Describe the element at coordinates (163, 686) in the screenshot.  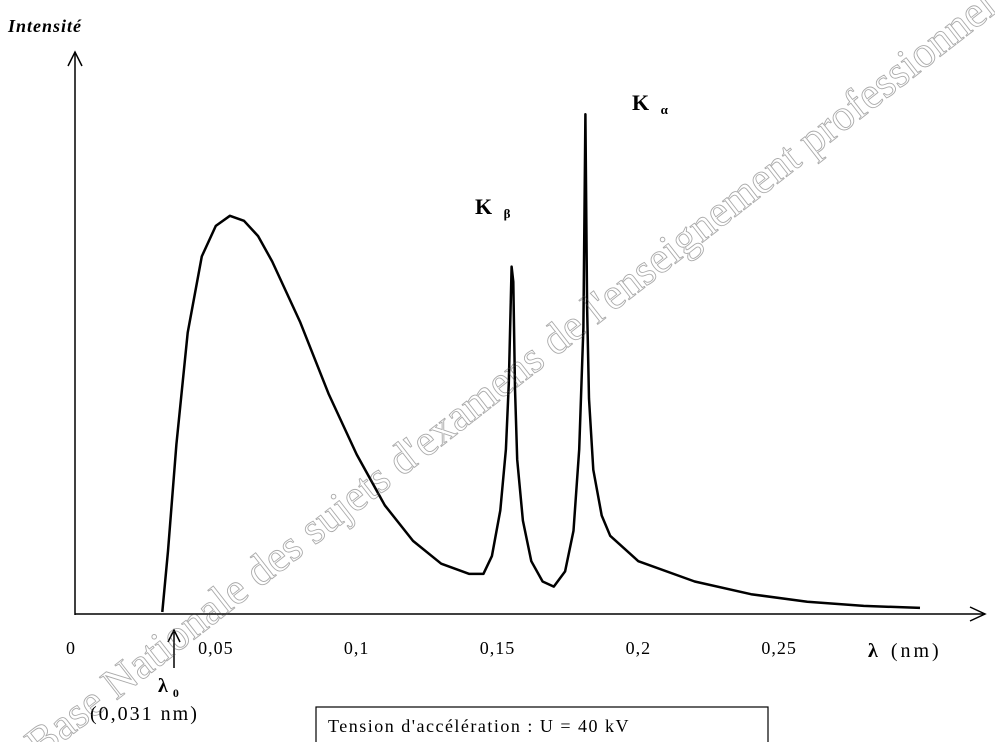
I see `lambda0-letter: λ` at that location.